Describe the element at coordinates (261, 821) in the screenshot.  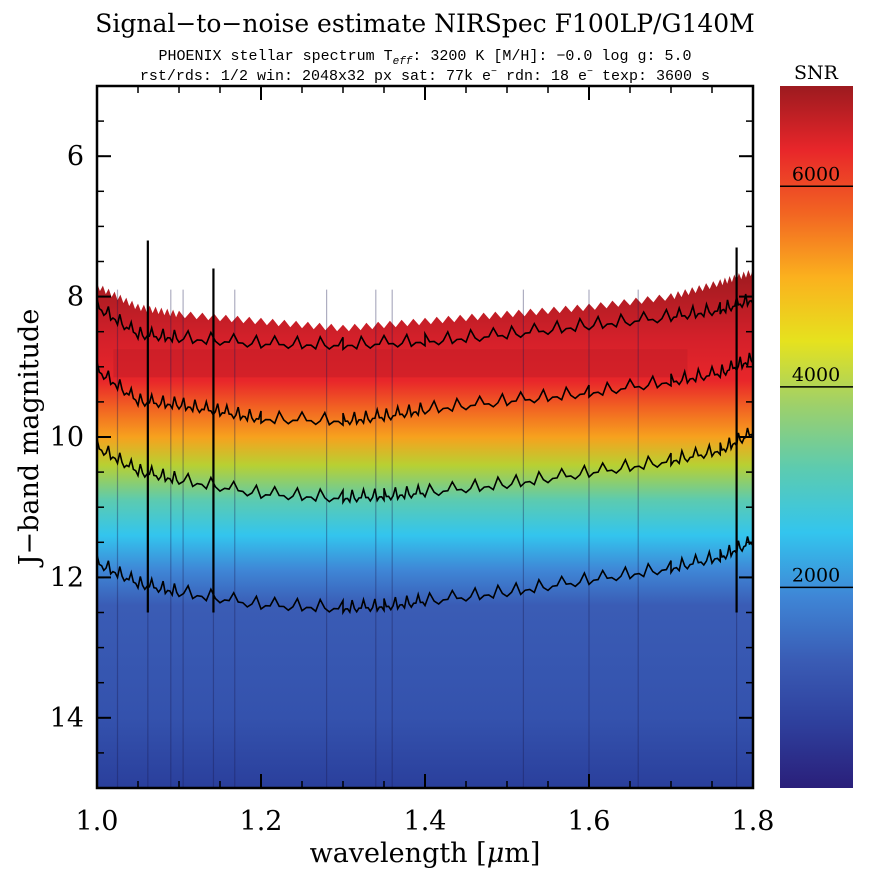
I see `x-tick-label: 1.2` at that location.